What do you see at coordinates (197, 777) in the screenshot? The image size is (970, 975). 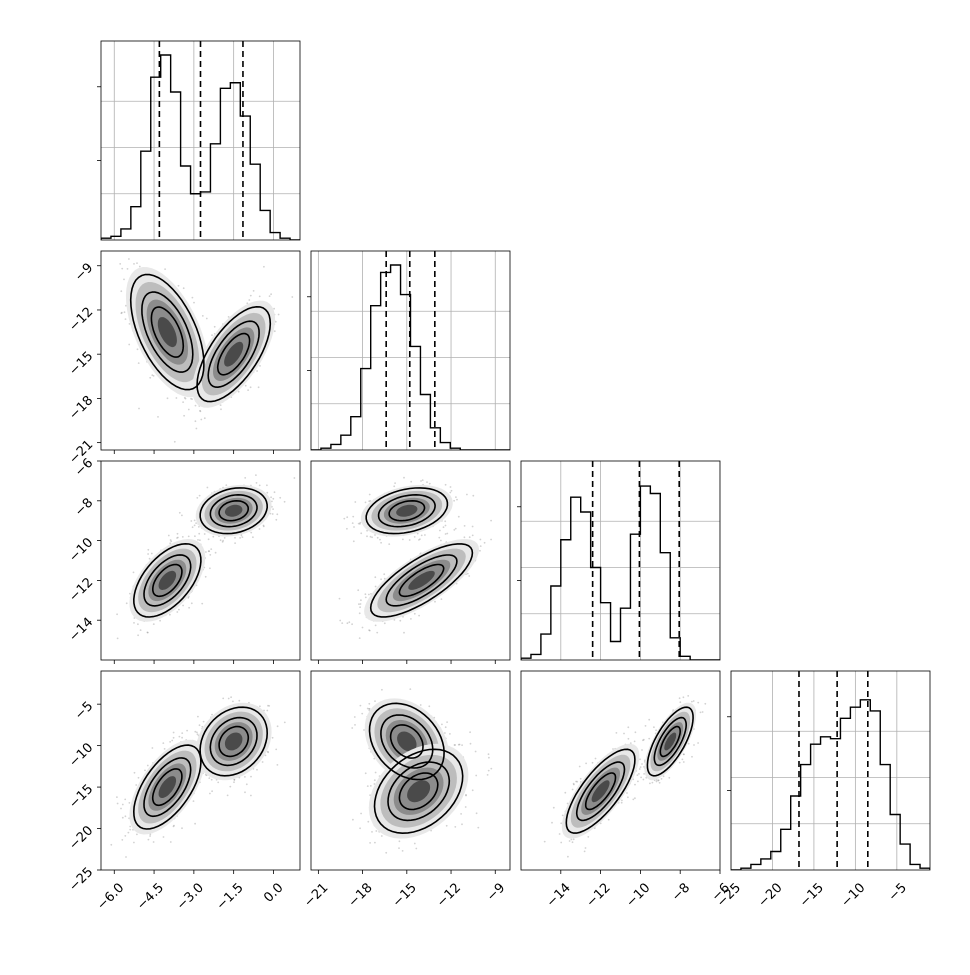 I see `panel-content` at bounding box center [197, 777].